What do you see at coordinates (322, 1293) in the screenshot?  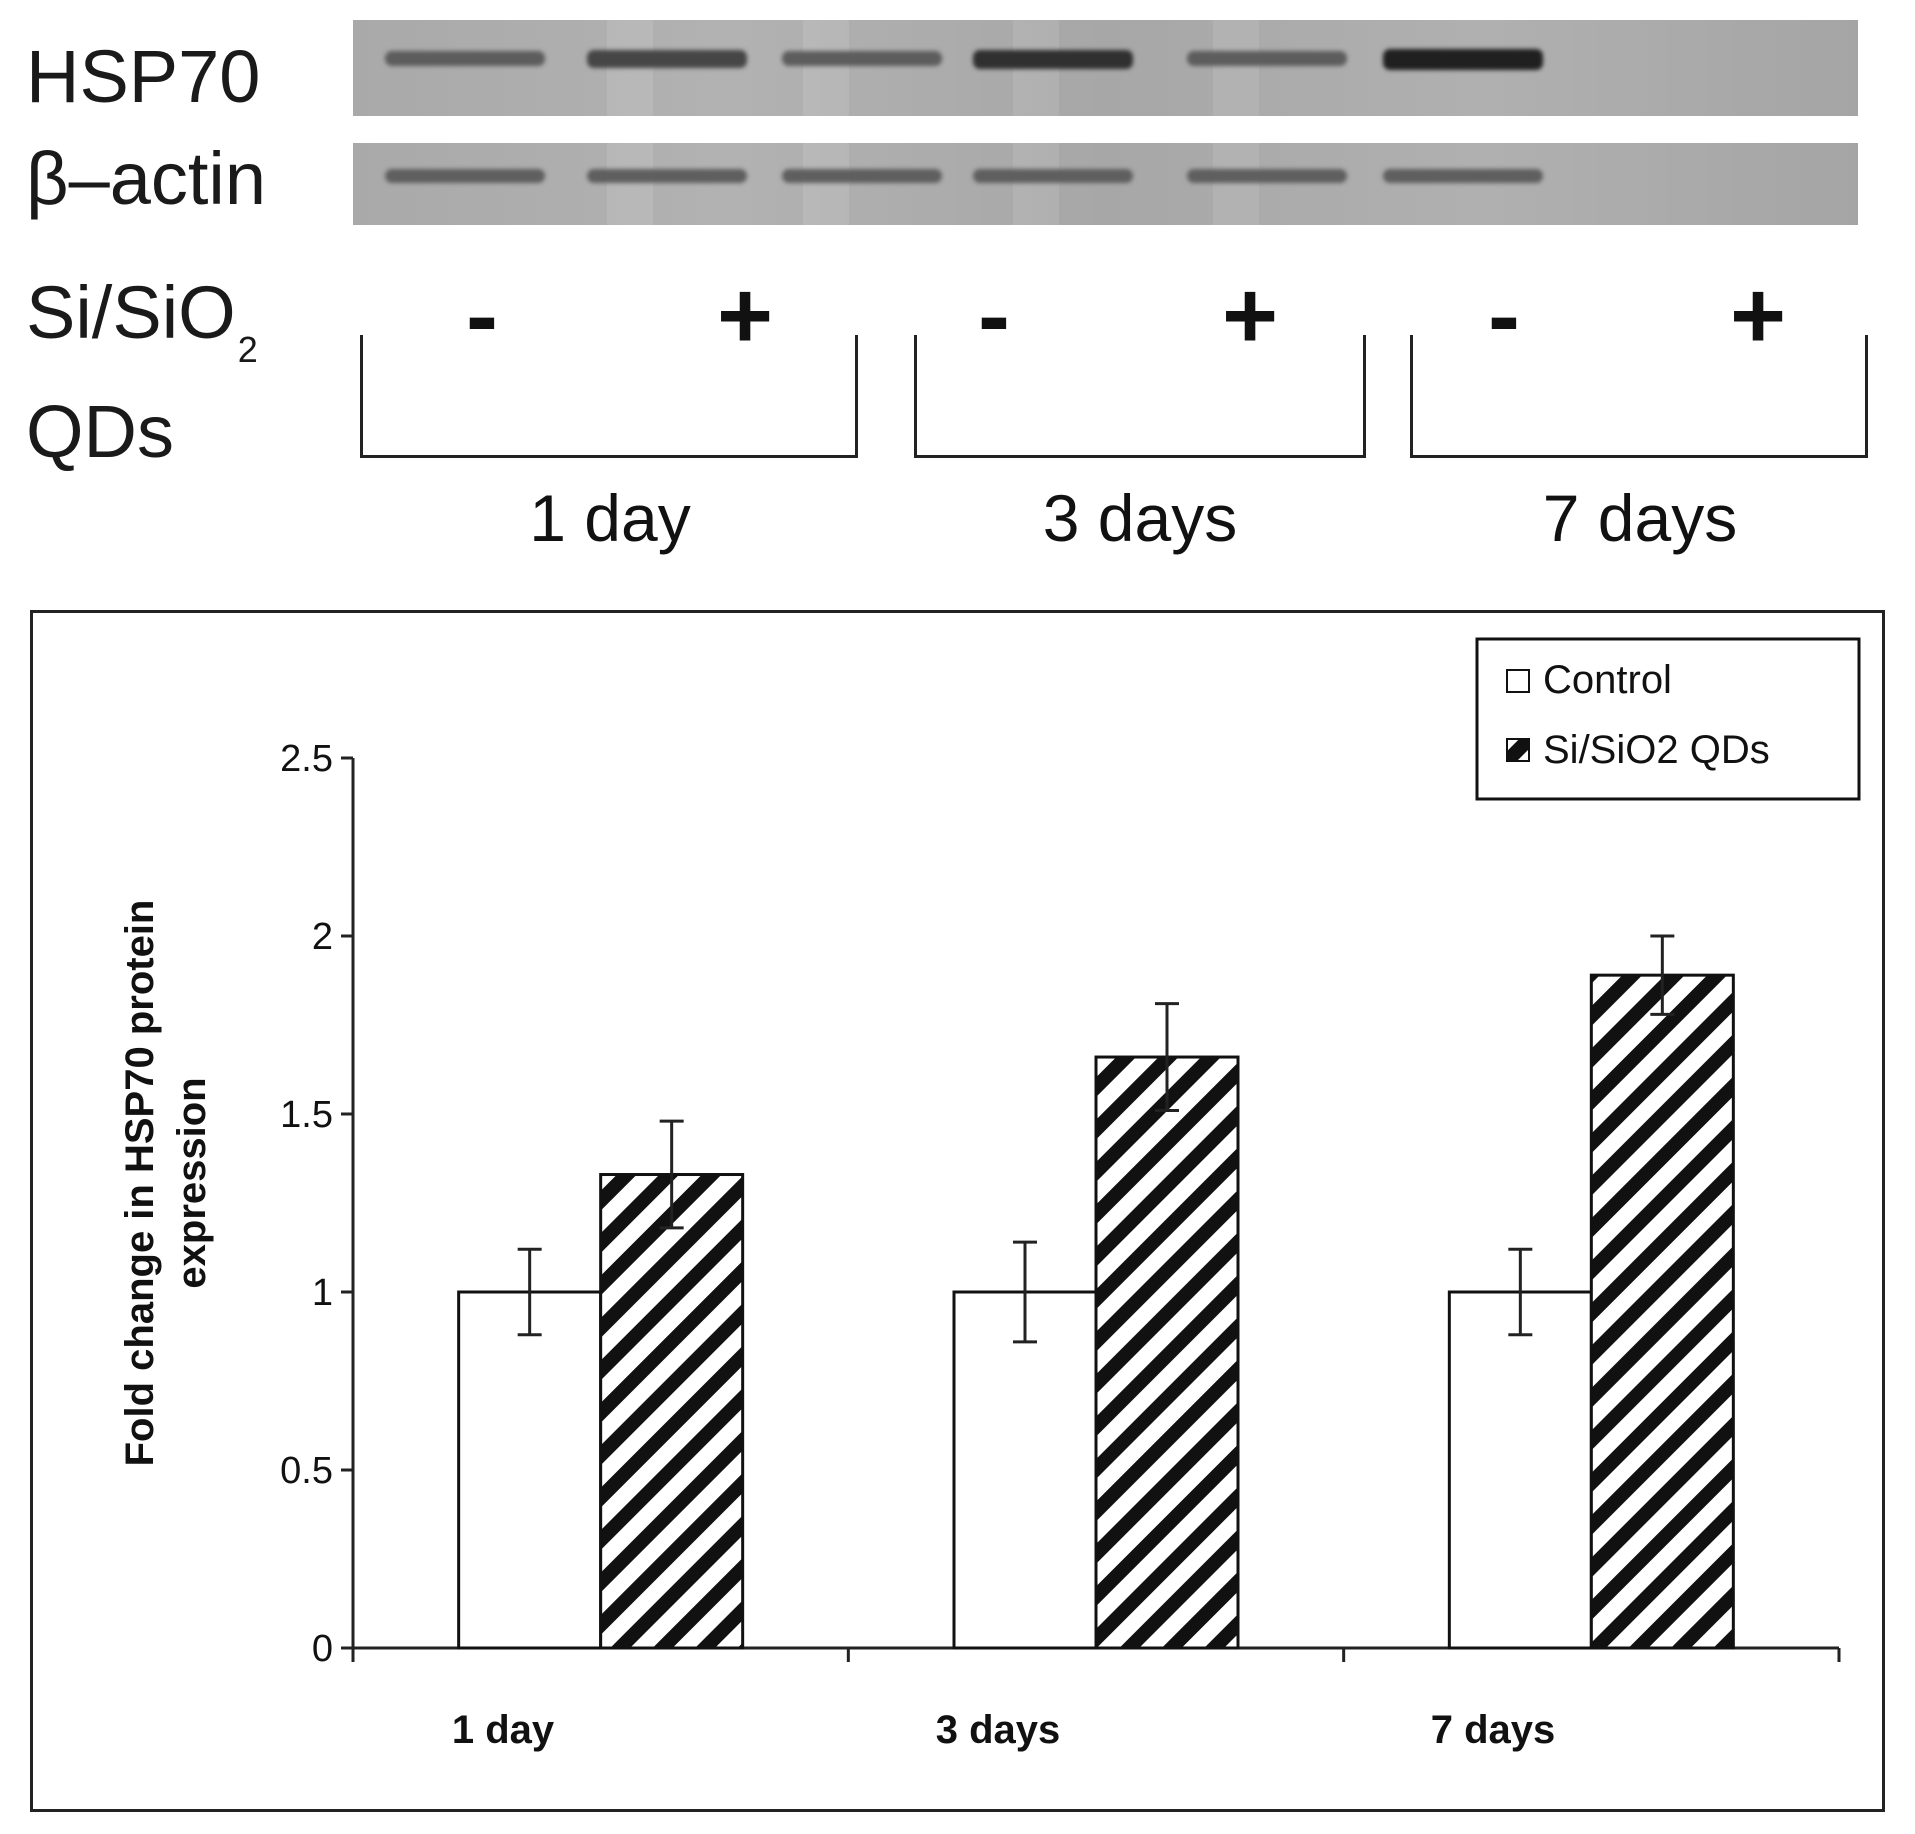 I see `y-tick-label: 1` at bounding box center [322, 1293].